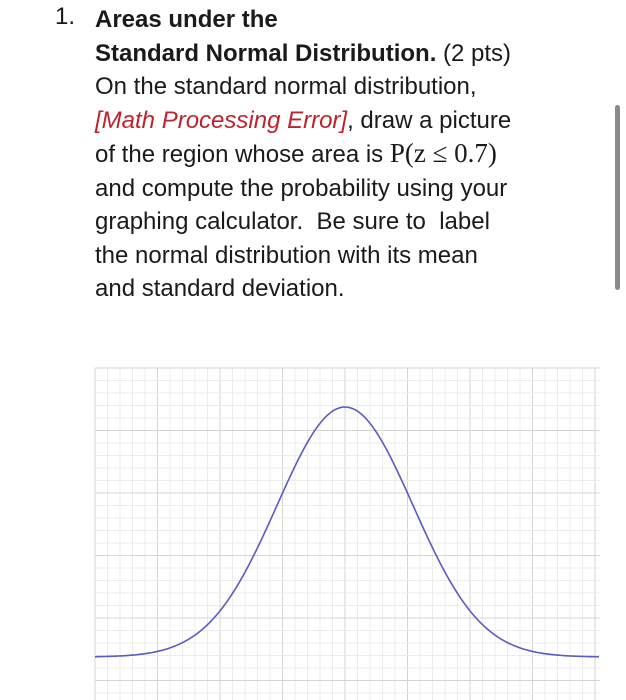 The width and height of the screenshot is (626, 700). What do you see at coordinates (477, 53) in the screenshot?
I see `points: (2 pts)` at bounding box center [477, 53].